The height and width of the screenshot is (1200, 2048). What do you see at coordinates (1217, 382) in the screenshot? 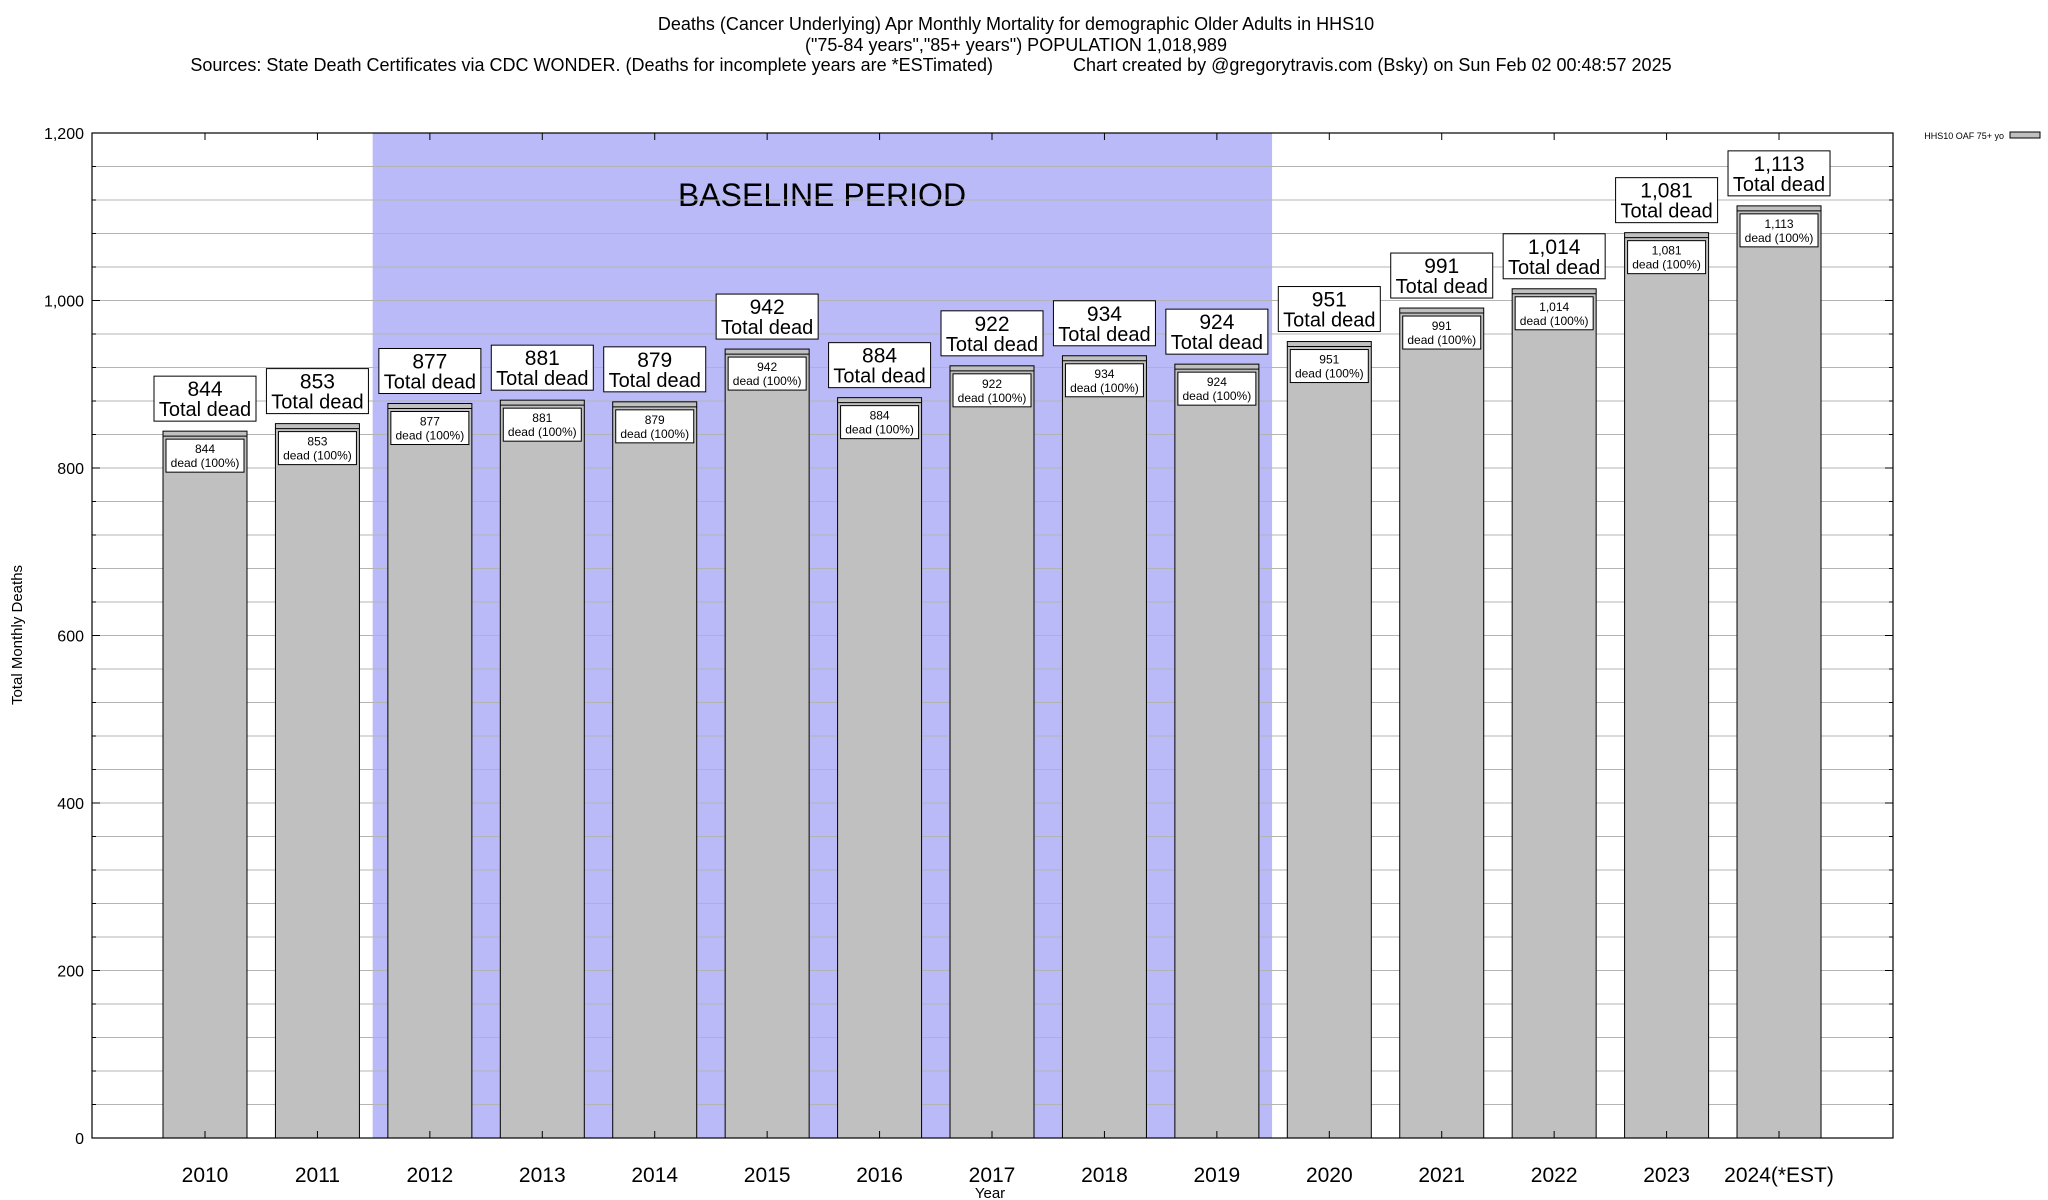
I see `inner-value-label: 924` at bounding box center [1217, 382].